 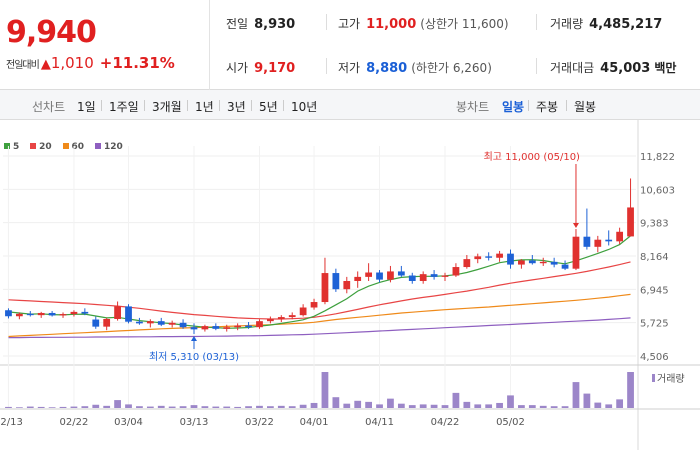 What do you see at coordinates (124, 107) in the screenshot?
I see `period-1w: 1주일` at bounding box center [124, 107].